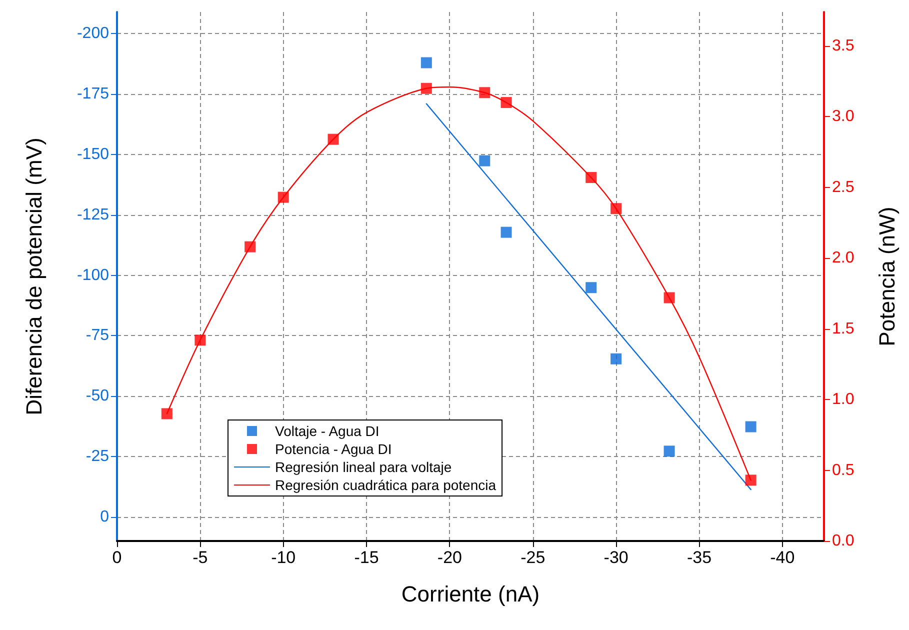 The height and width of the screenshot is (630, 909). I want to click on y-tick-label: -200, so click(93, 33).